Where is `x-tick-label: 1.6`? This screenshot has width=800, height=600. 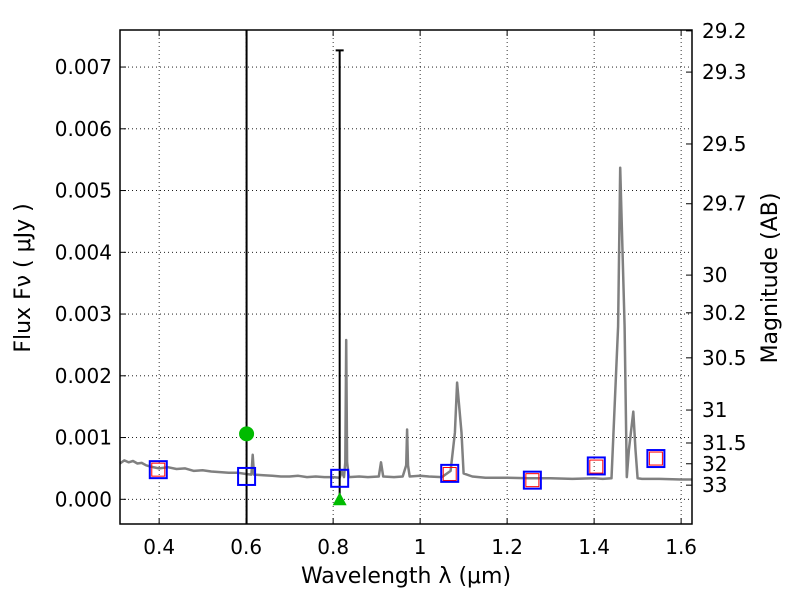 x-tick-label: 1.6 is located at coordinates (681, 547).